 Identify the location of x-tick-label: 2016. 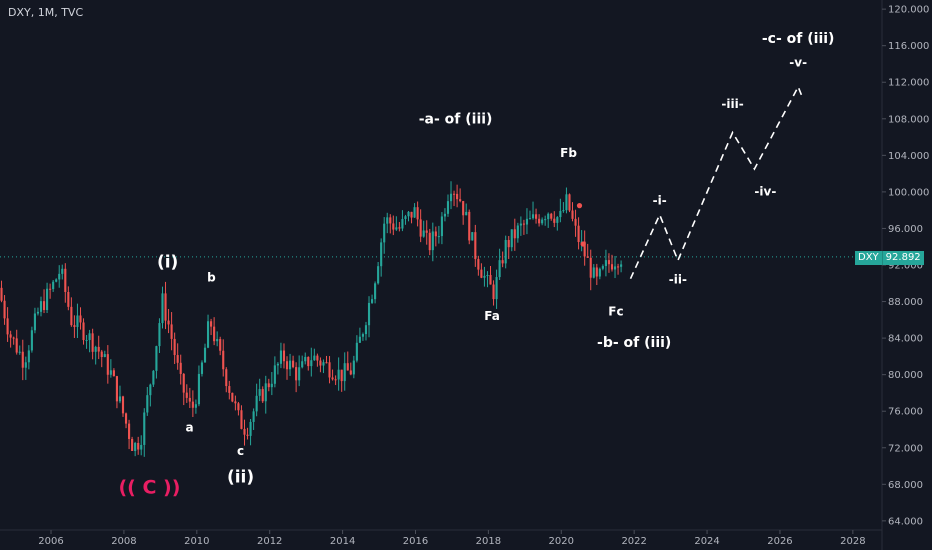
(415, 541).